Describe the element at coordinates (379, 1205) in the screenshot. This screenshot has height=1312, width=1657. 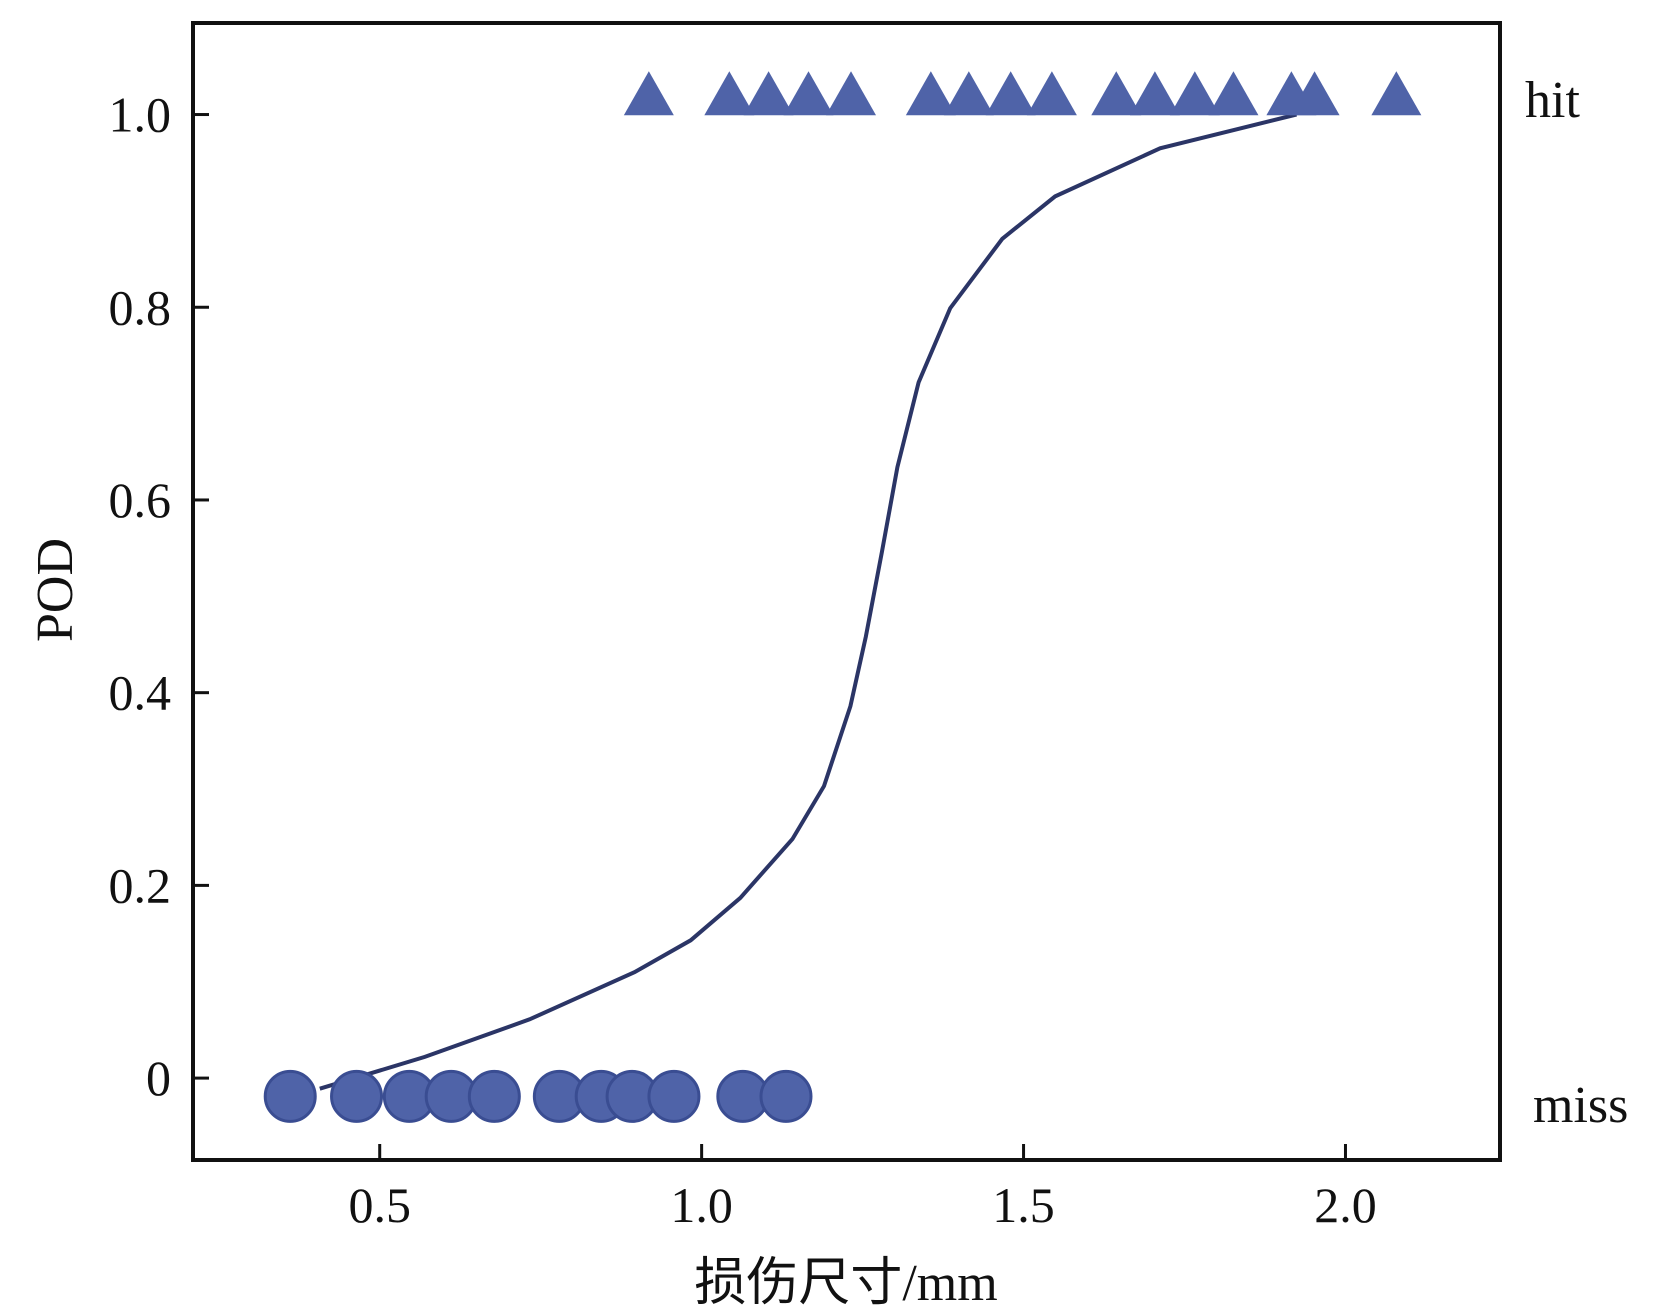
I see `x-tick-label: 0.5` at that location.